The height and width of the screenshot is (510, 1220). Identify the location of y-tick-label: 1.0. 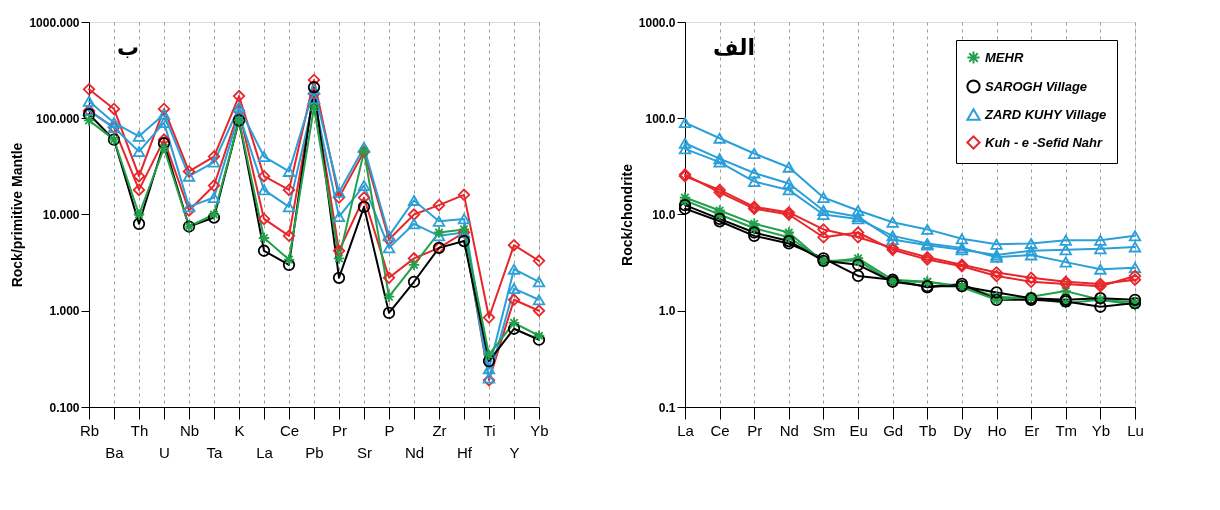
(667, 311).